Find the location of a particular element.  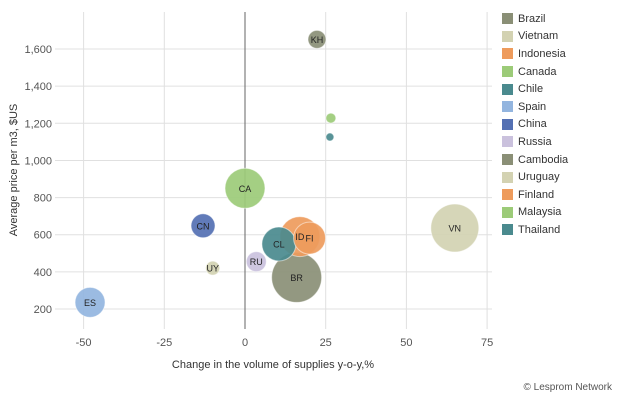

legend-item-cambodia: Cambodia is located at coordinates (535, 160).